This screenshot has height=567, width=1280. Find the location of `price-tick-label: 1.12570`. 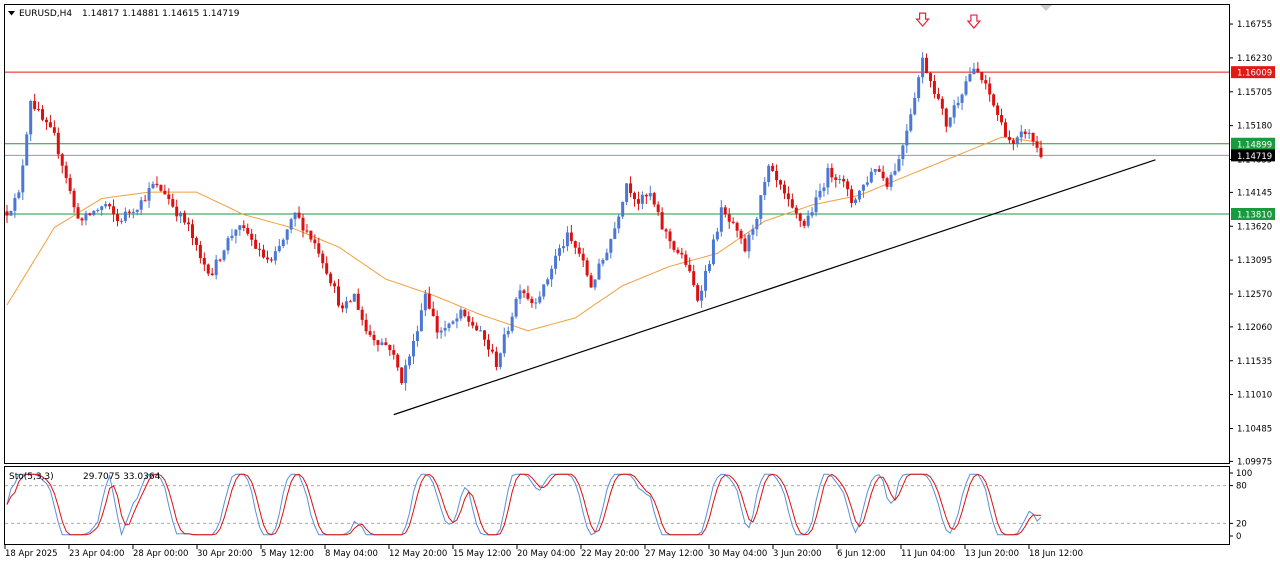

price-tick-label: 1.12570 is located at coordinates (1254, 295).